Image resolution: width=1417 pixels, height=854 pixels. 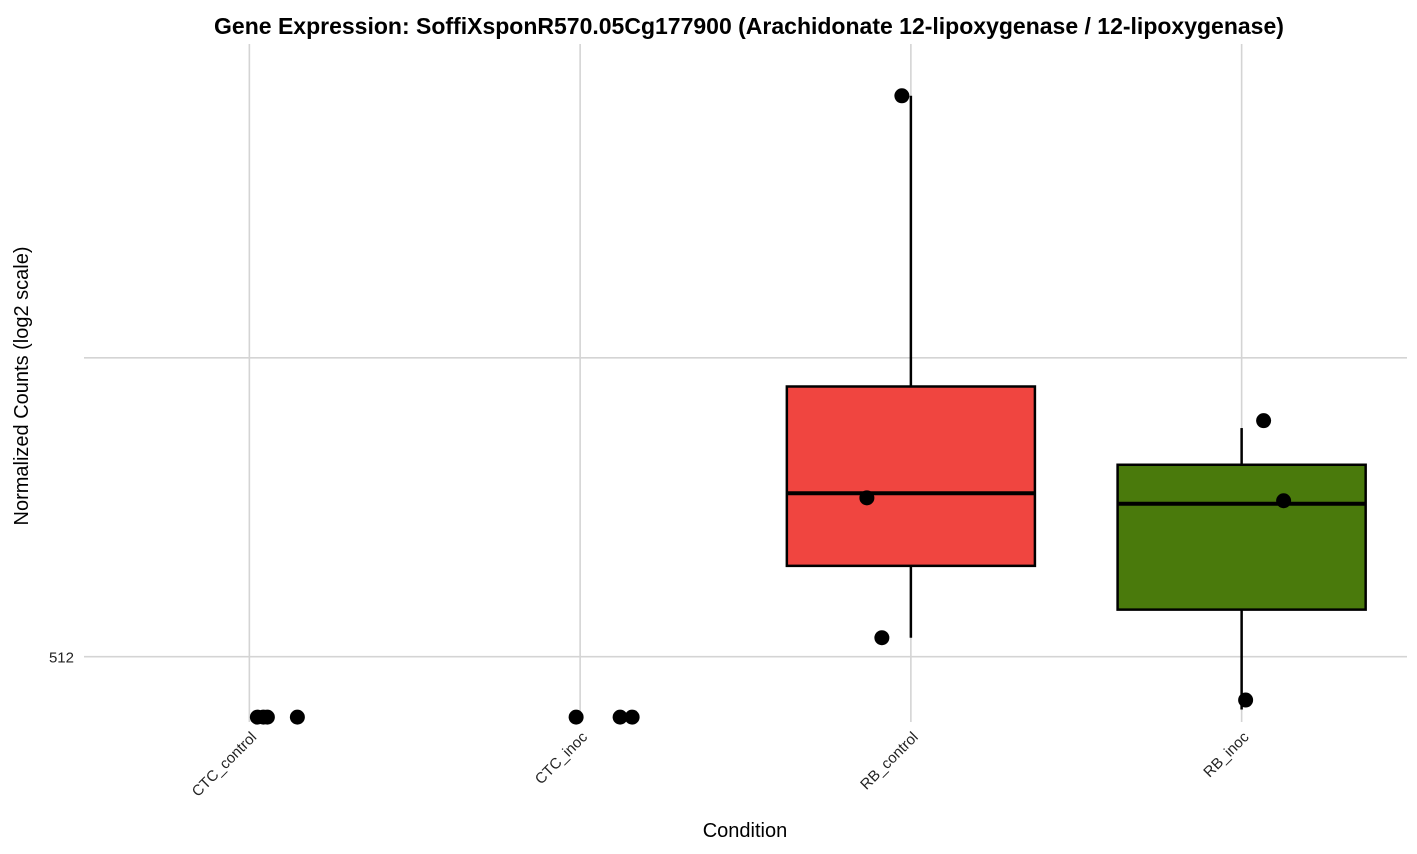 I want to click on x-axis-label: Condition, so click(x=745, y=831).